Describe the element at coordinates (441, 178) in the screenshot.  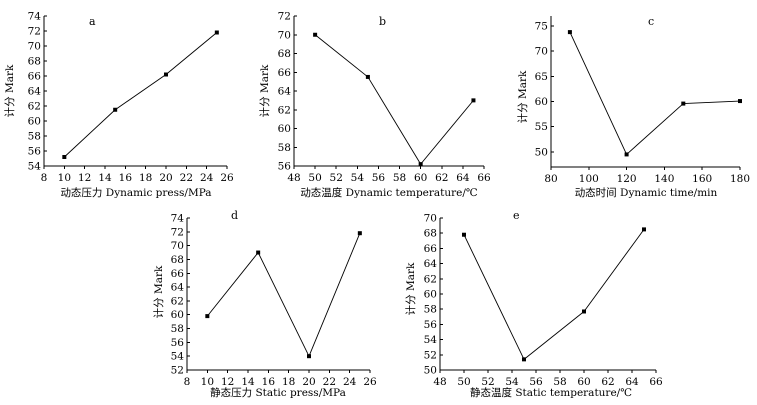
I see `x-tick-label: 62` at that location.